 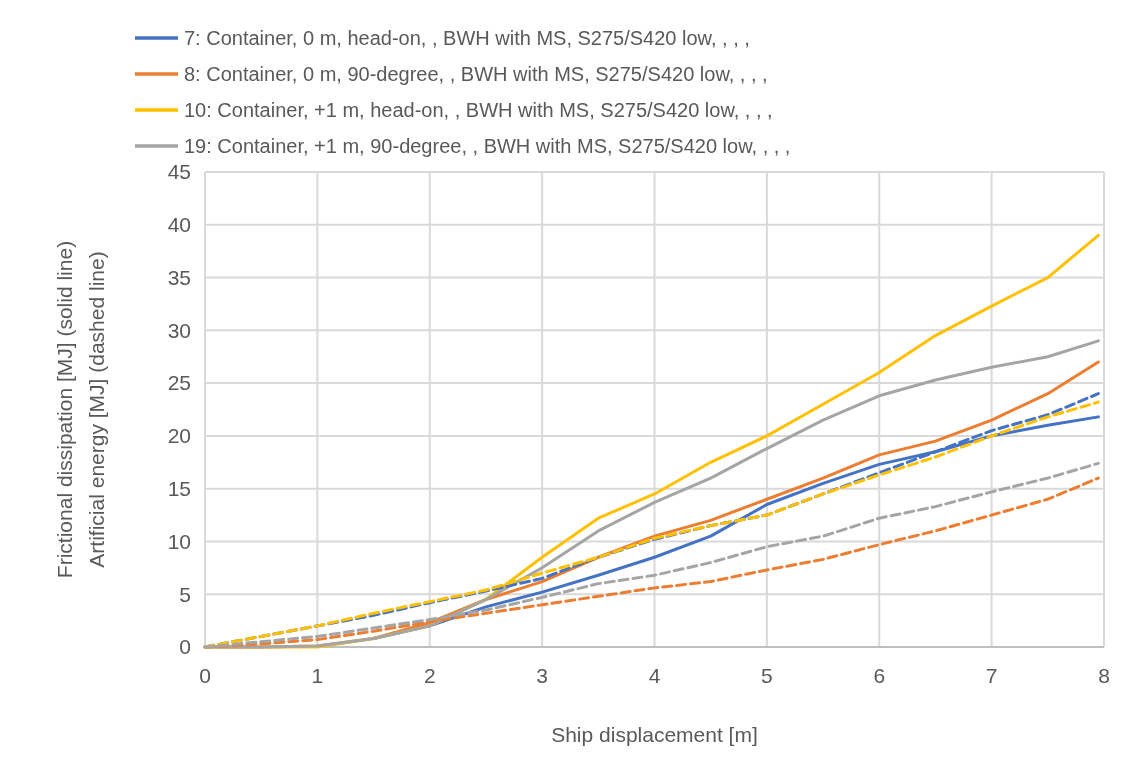 I want to click on y-tick-label: 25, so click(x=179, y=383).